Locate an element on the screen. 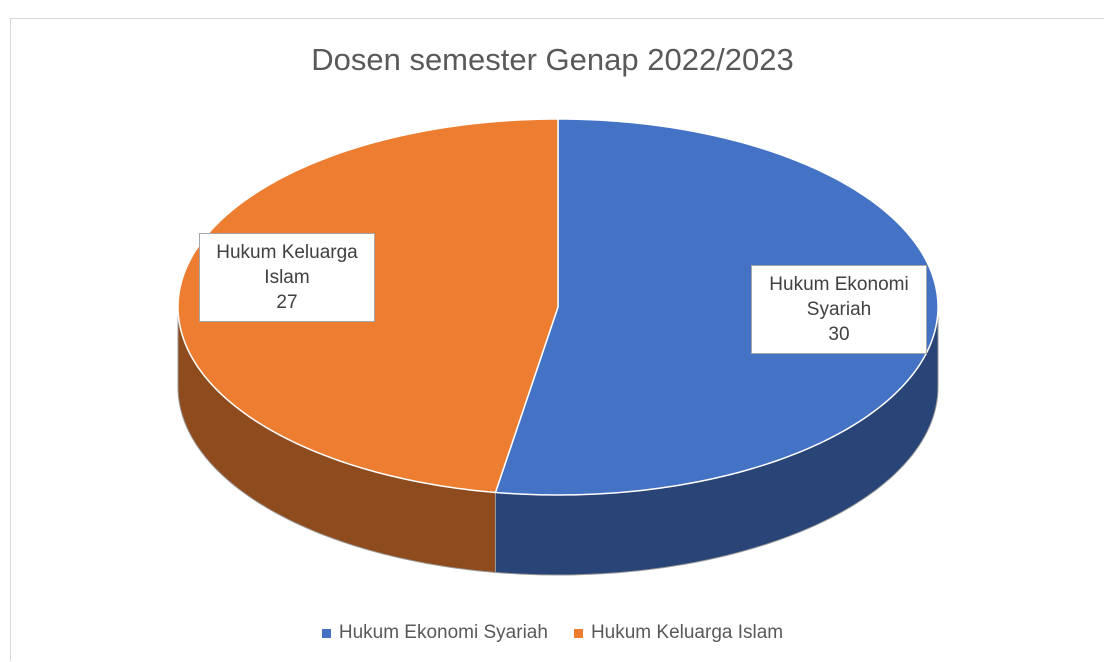 The image size is (1105, 662). data-label-value: 30 is located at coordinates (839, 334).